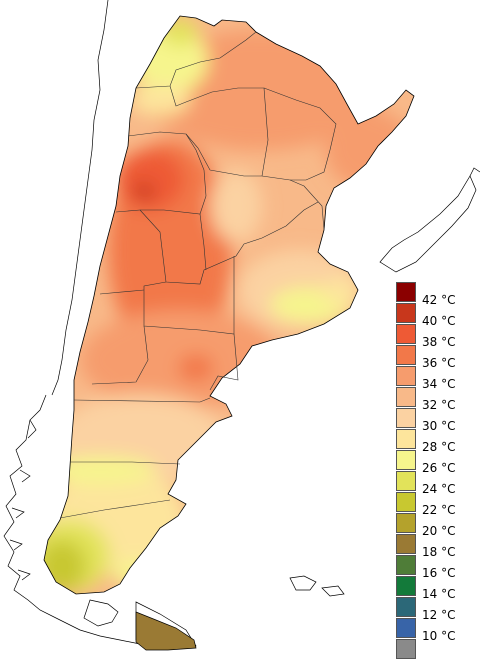 Image resolution: width=480 pixels, height=666 pixels. I want to click on legend-label: 34 °C, so click(439, 384).